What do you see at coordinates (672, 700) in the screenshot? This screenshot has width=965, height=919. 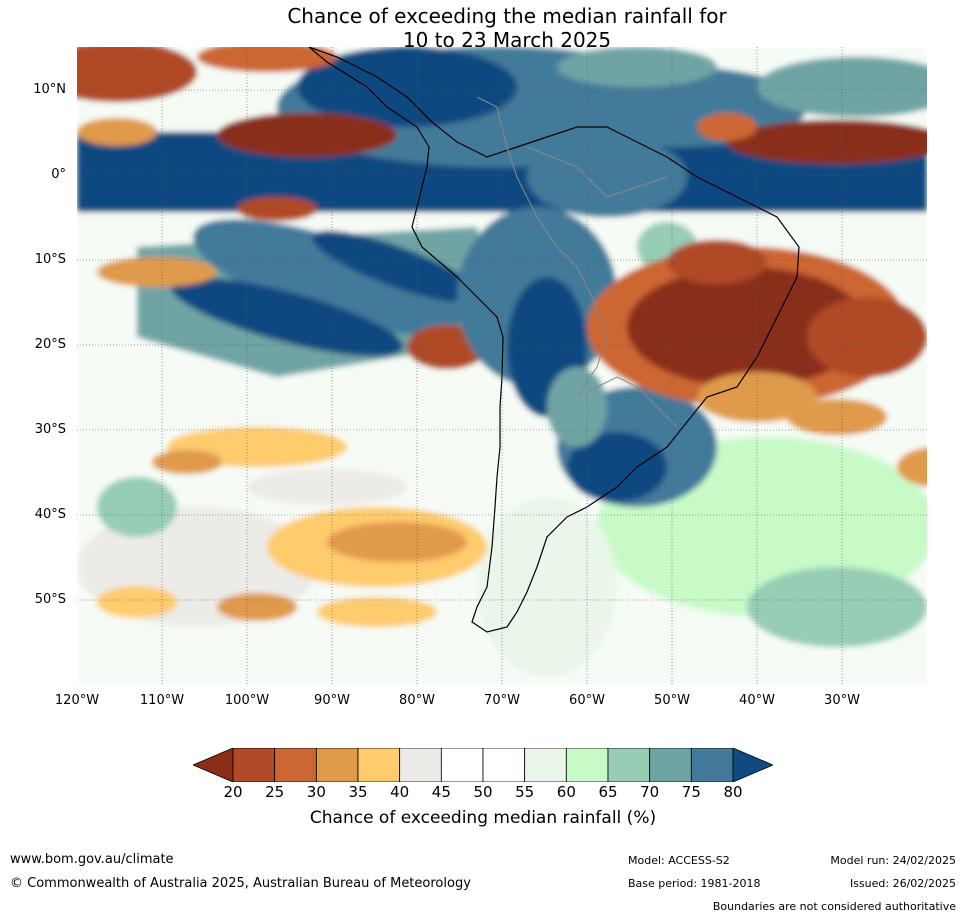 I see `lon-label-50w: 50°W` at bounding box center [672, 700].